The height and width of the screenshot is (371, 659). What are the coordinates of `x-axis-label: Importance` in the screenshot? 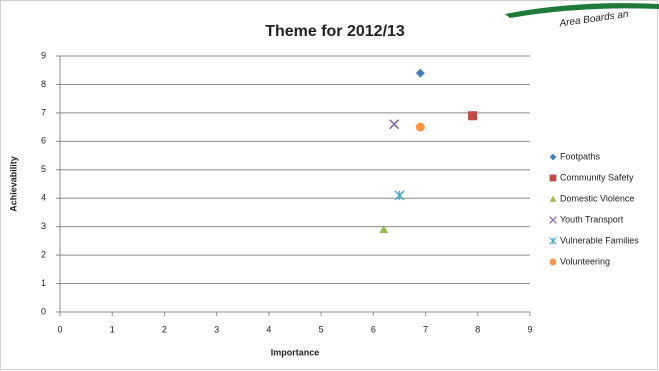 It's located at (295, 352).